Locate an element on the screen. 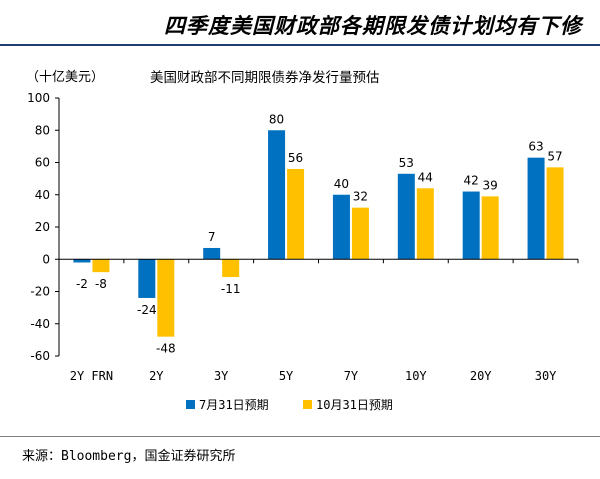  y-tick-label: 80 is located at coordinates (42, 130).